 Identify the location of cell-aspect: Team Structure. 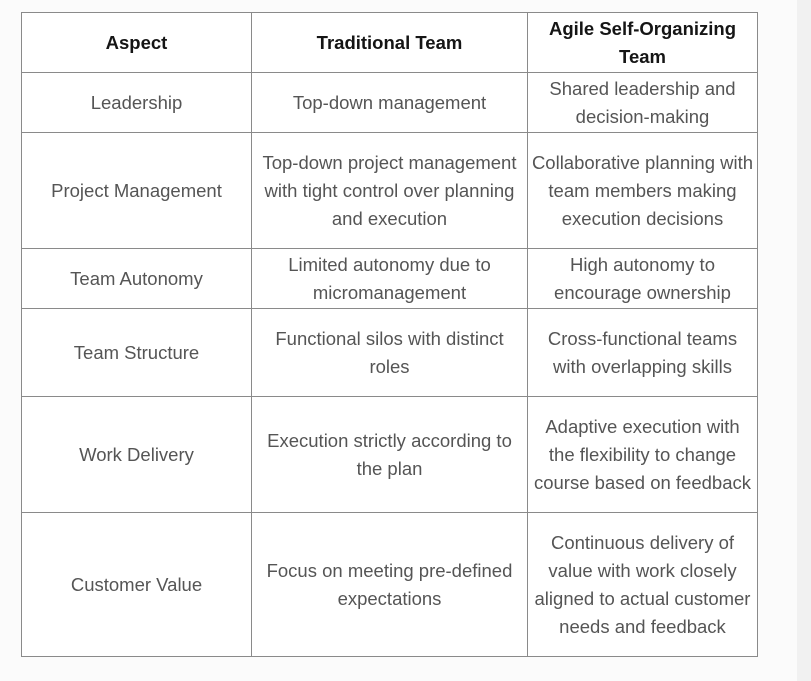
(136, 352).